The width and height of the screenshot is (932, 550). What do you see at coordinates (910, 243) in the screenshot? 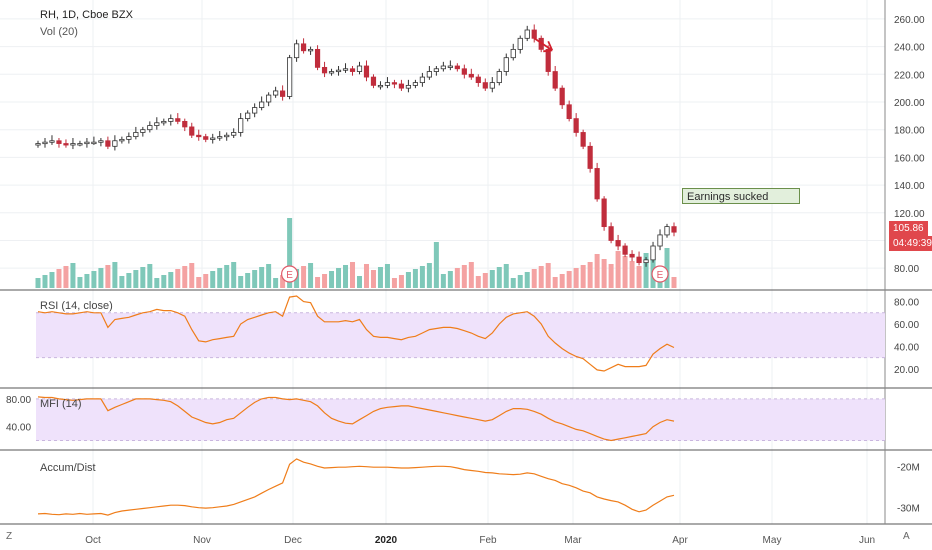
I see `countdown-badge: 04:49:39` at bounding box center [910, 243].